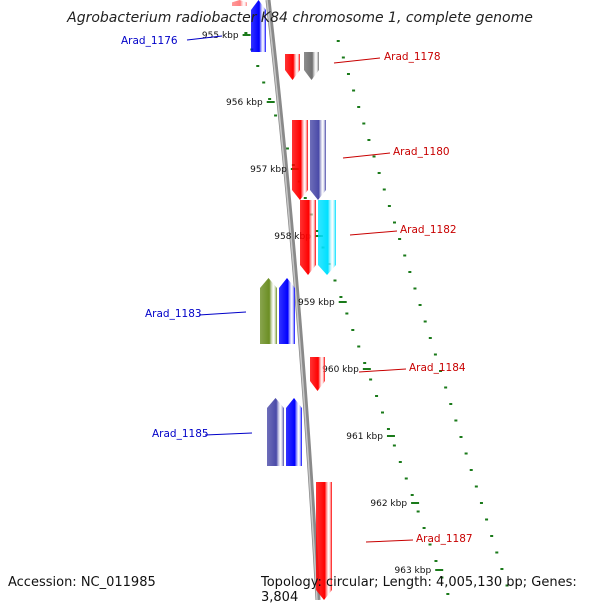 This screenshot has height=605, width=600. Describe the element at coordinates (244, 103) in the screenshot. I see `scale-label: 956 kbp` at that location.